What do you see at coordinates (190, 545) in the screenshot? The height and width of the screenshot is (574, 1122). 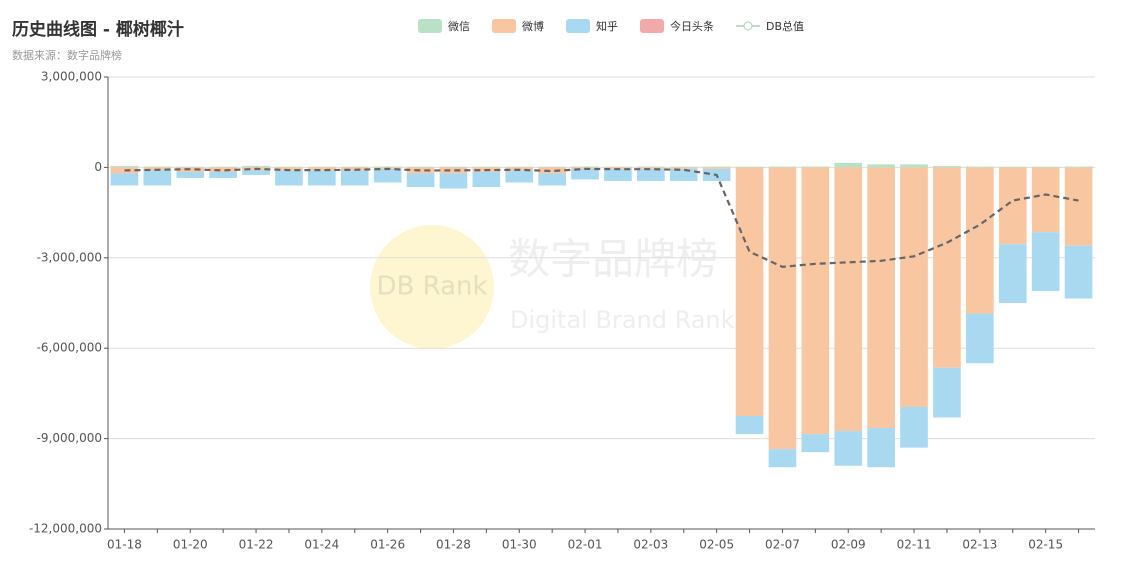 I see `x-tick-label: 01-20` at bounding box center [190, 545].